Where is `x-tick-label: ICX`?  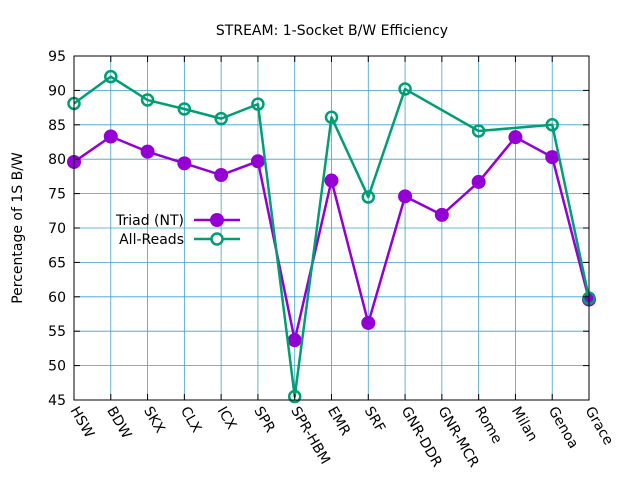
x-tick-label: ICX is located at coordinates (227, 418).